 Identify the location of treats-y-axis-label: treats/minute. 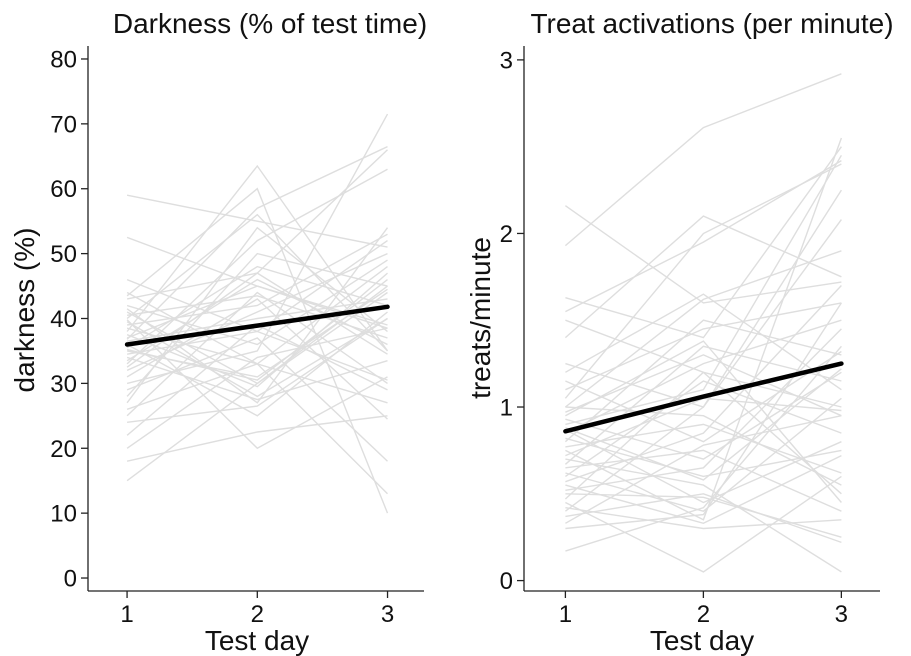
(480, 318).